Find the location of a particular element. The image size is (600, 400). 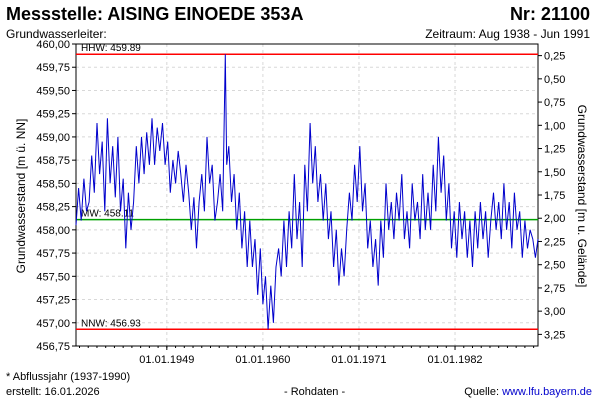

right-tick-label: 1,00 is located at coordinates (554, 126).